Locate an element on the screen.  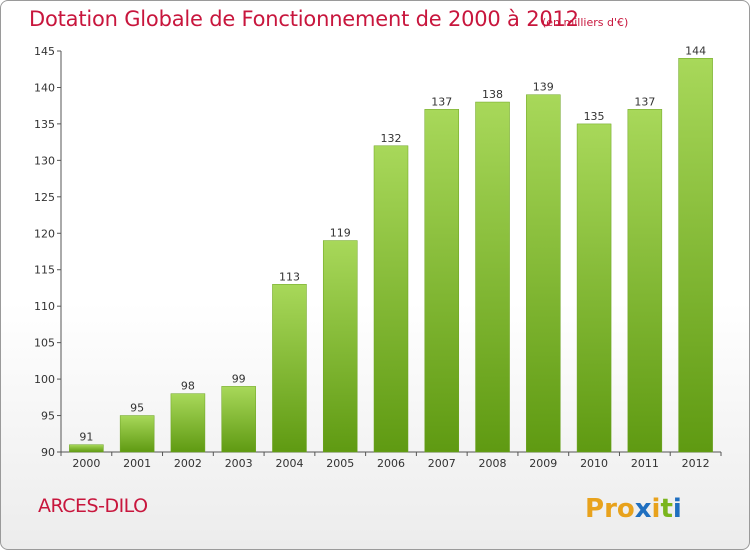
bar-2004 is located at coordinates (289, 368).